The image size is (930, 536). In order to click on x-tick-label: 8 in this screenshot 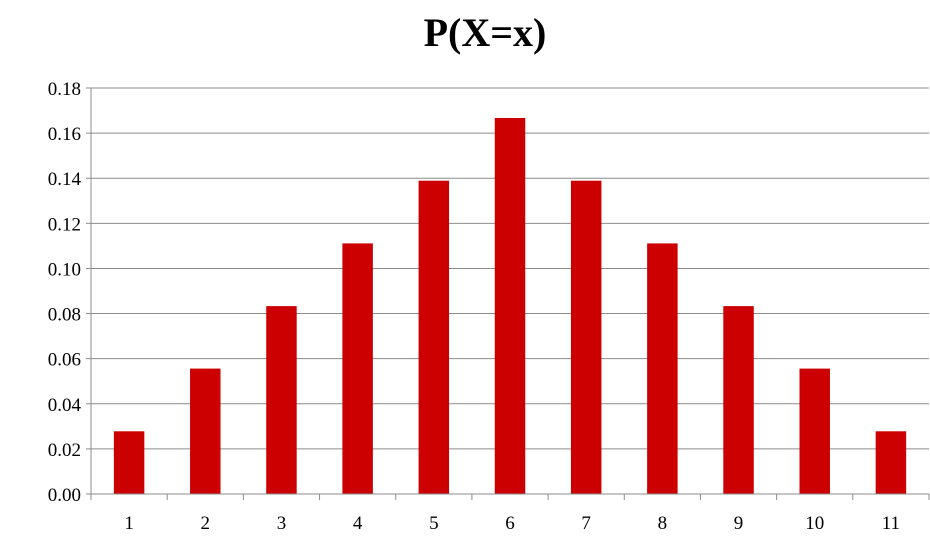, I will do `click(663, 523)`.